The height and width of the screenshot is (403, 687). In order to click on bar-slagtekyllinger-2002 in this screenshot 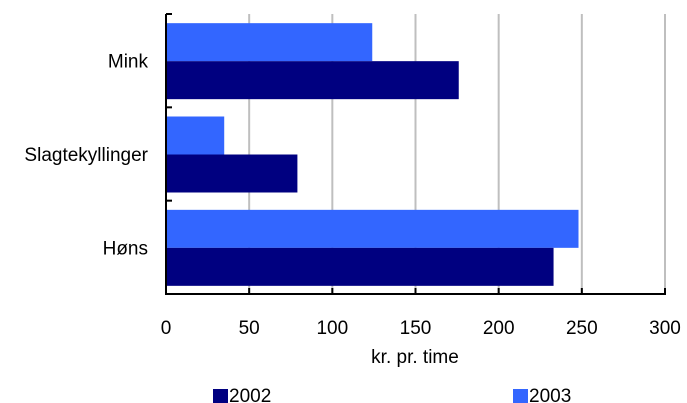, I will do `click(232, 173)`.